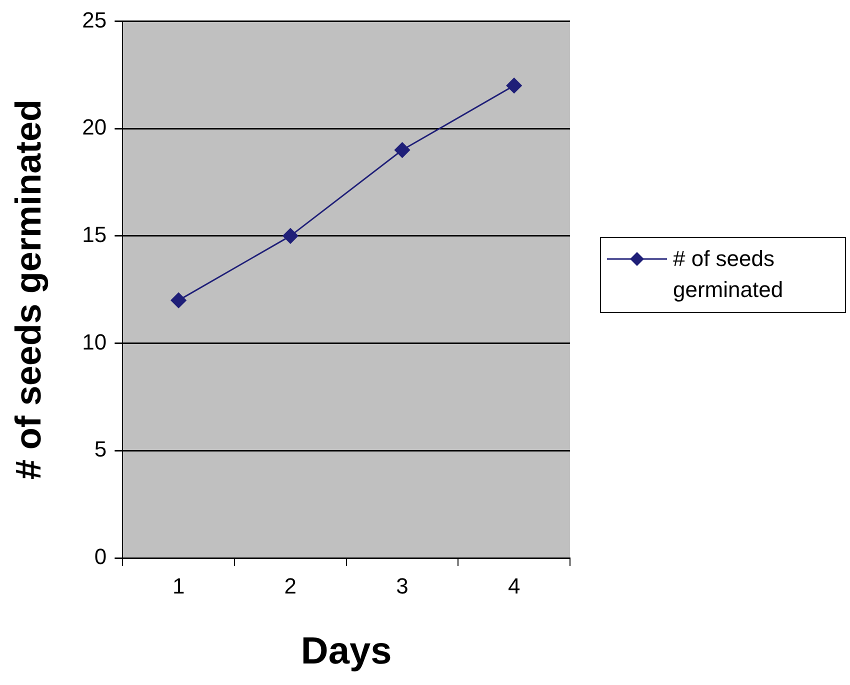 This screenshot has width=850, height=685. Describe the element at coordinates (100, 557) in the screenshot. I see `y-tick-label: 0` at that location.